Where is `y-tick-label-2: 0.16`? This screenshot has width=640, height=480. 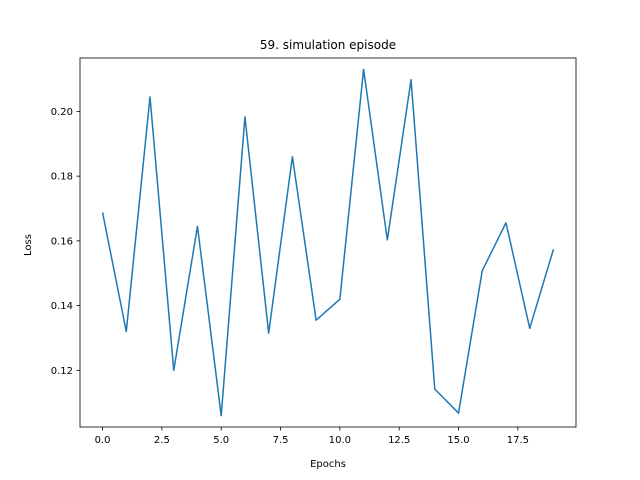
y-tick-label-2: 0.16 is located at coordinates (62, 241).